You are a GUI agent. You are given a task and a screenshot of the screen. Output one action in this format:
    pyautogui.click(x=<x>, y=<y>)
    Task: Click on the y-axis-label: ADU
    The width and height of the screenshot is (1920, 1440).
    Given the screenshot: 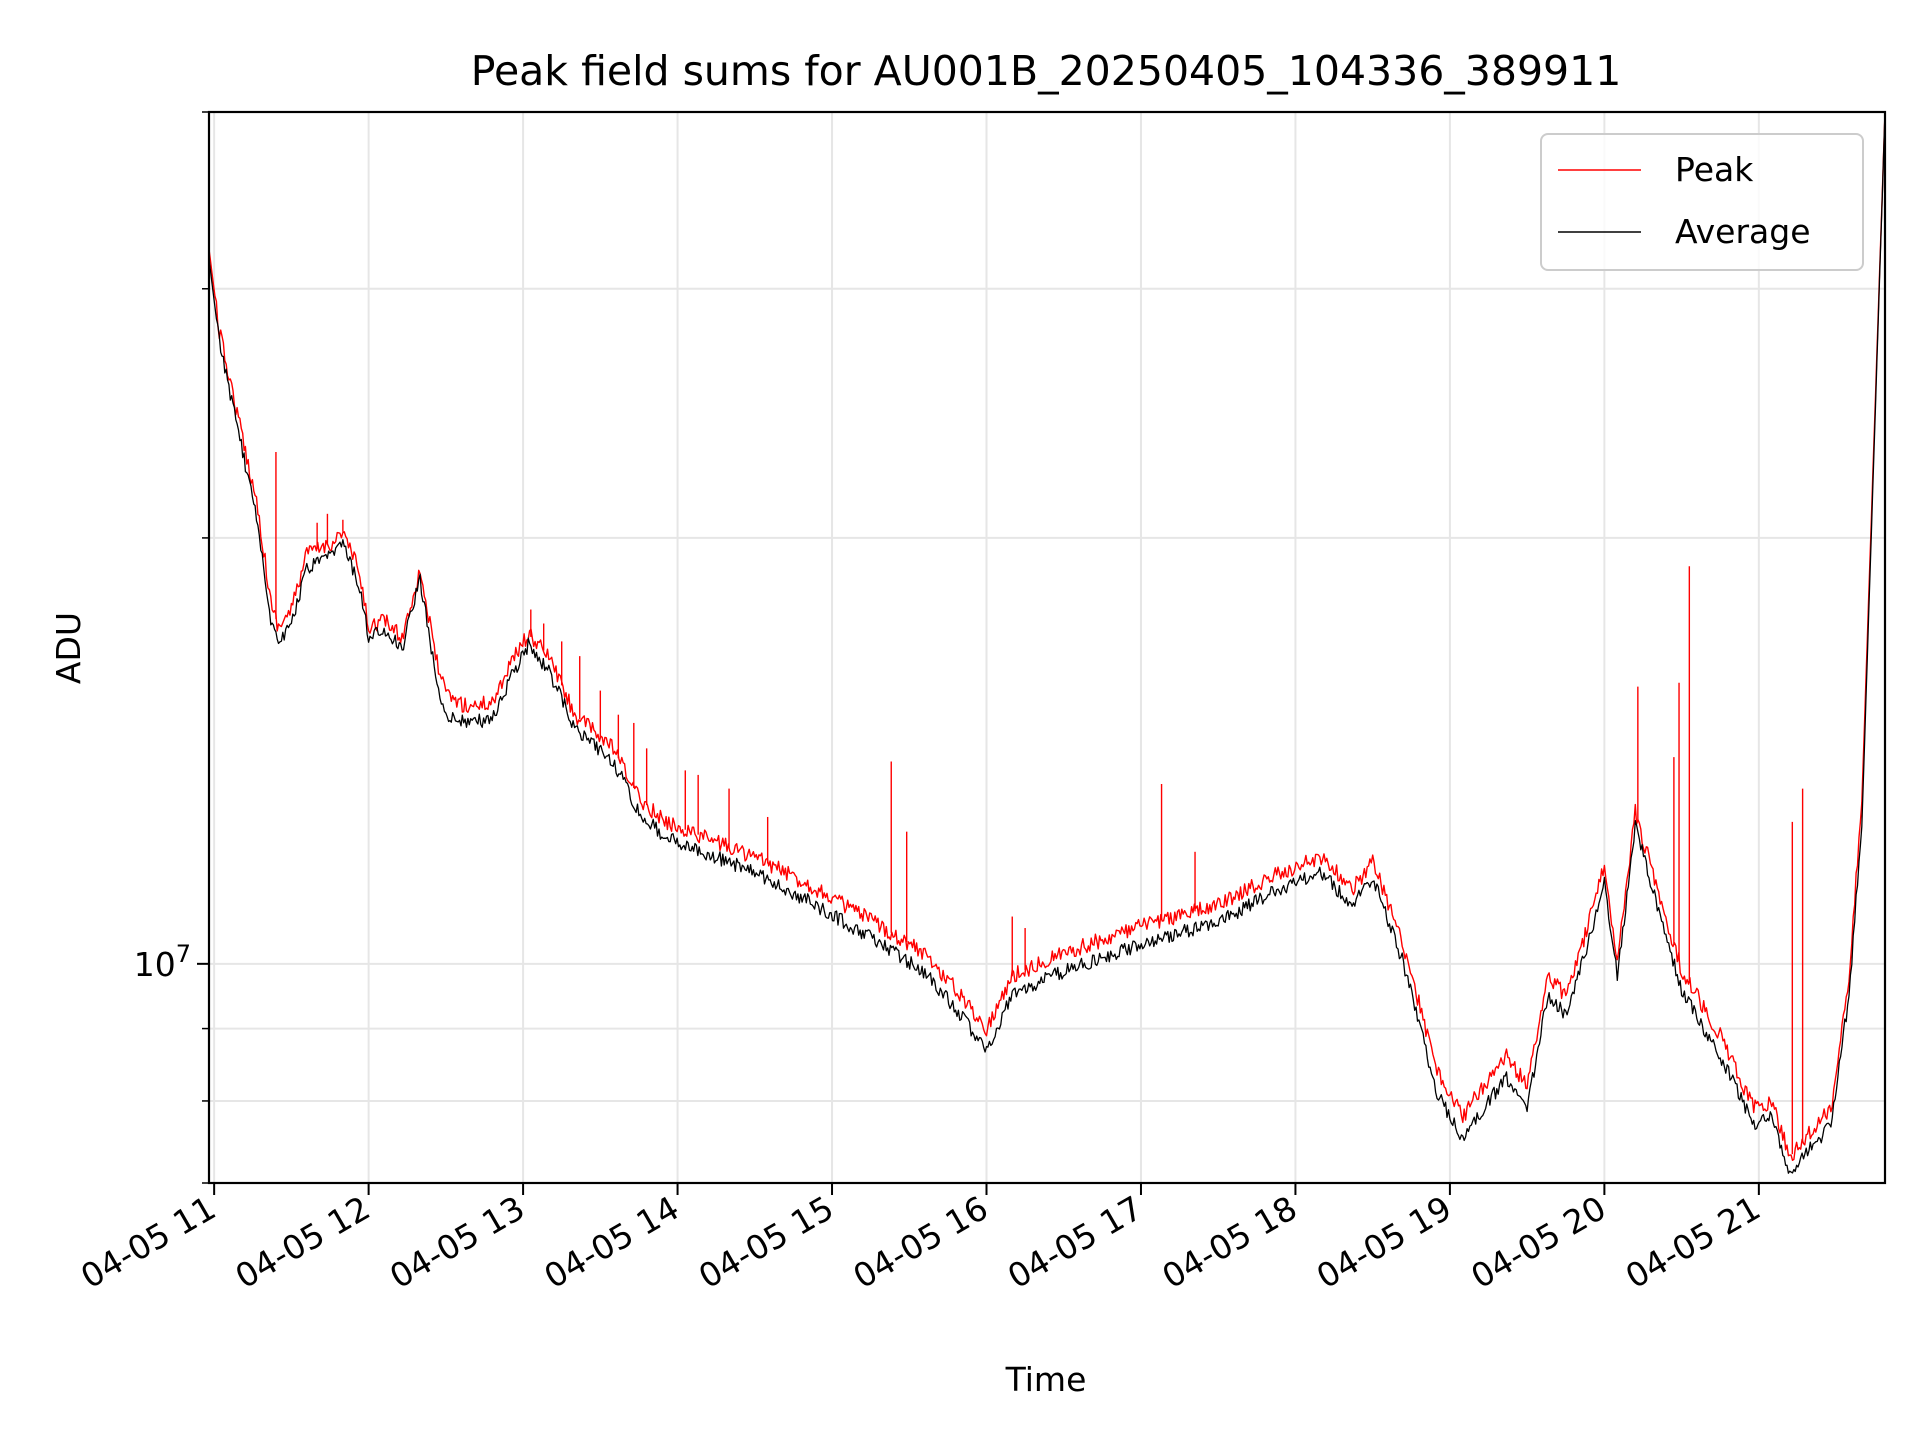 What is the action you would take?
    pyautogui.click(x=68, y=648)
    